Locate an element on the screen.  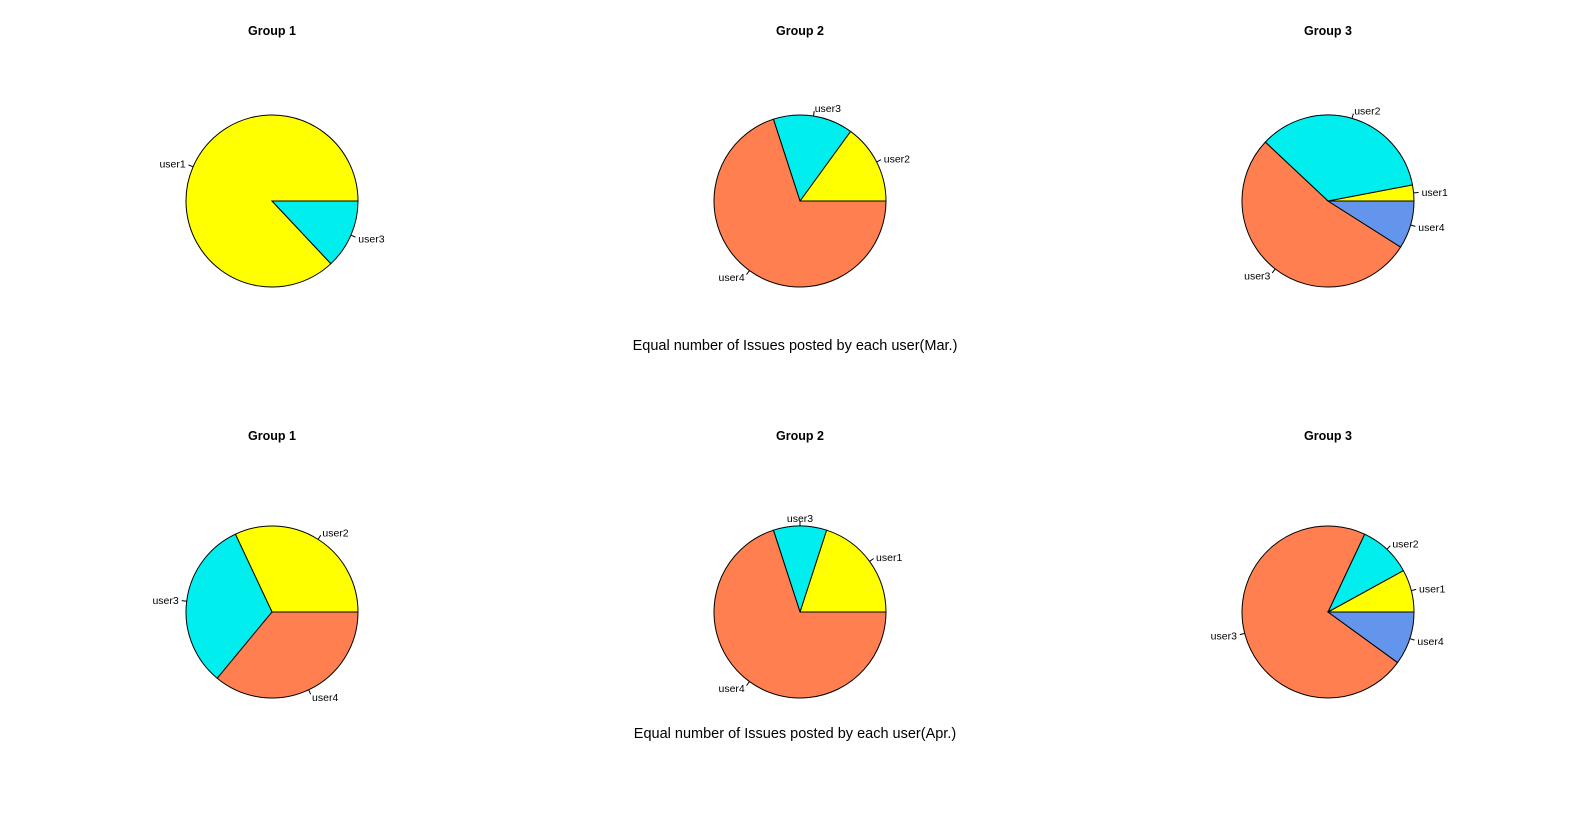
pie-panel-4: Group 1 user2 user3 user4 is located at coordinates (255, 566).